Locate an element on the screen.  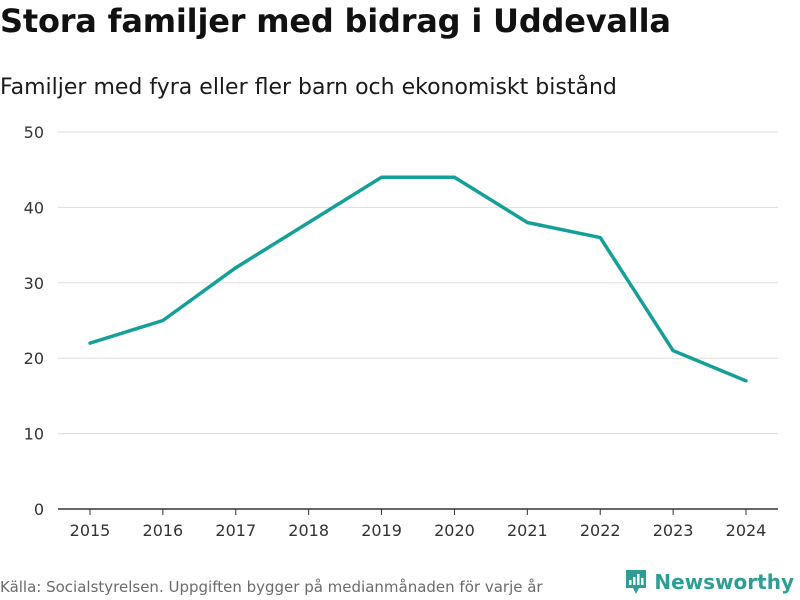
x-axis is located at coordinates (418, 511).